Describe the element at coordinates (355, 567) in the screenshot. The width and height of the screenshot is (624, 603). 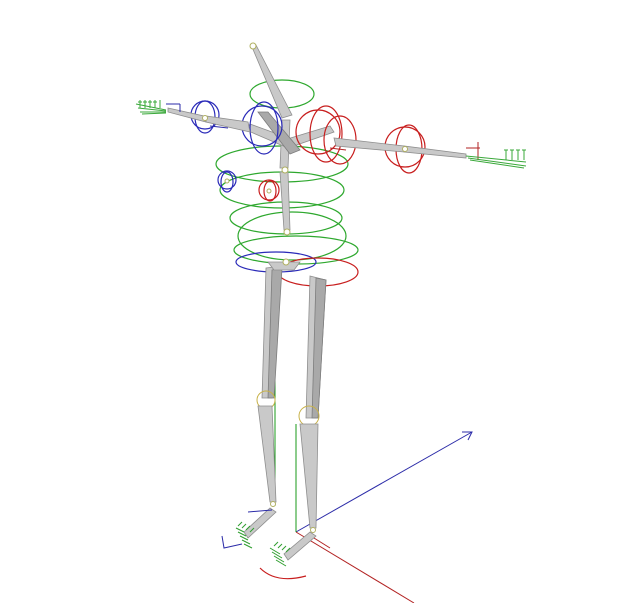
I see `world-x-axis` at that location.